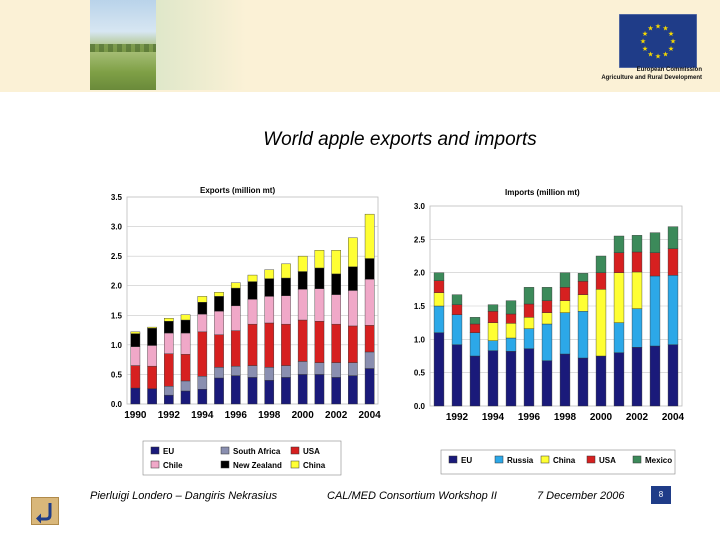 The width and height of the screenshot is (720, 540). What do you see at coordinates (173, 465) in the screenshot?
I see `legend-label: Chile` at bounding box center [173, 465].